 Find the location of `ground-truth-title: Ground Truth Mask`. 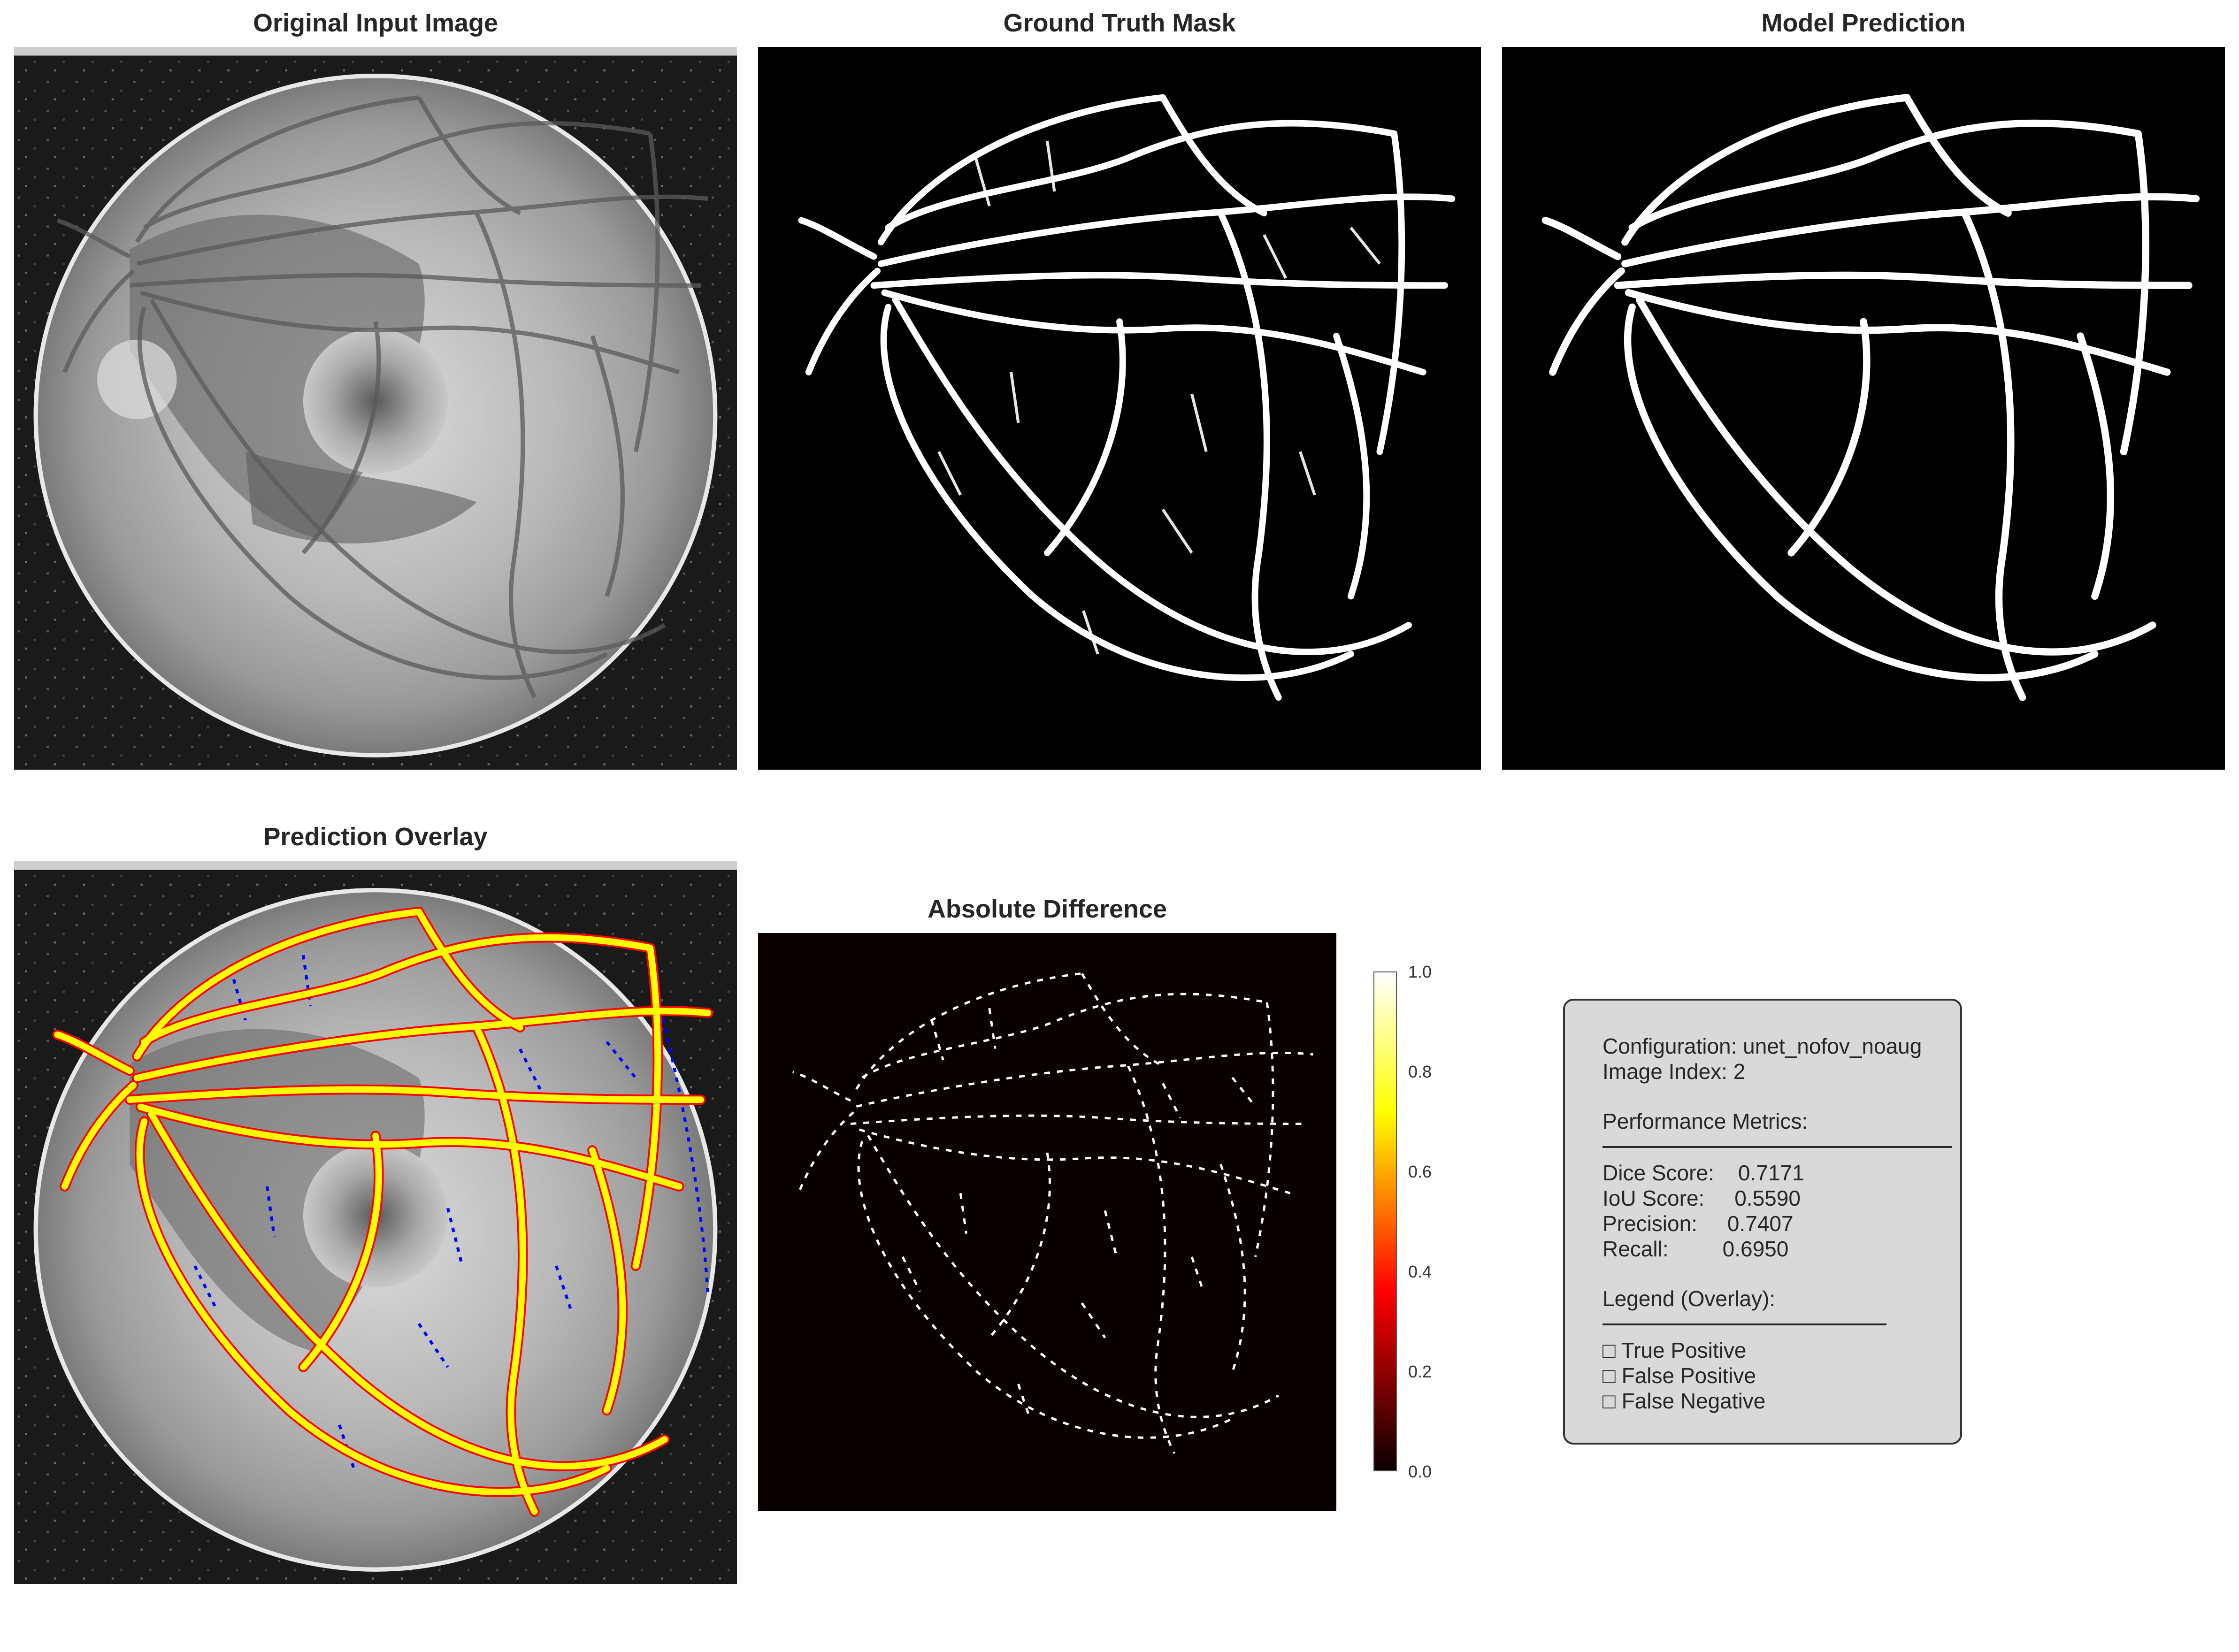

ground-truth-title: Ground Truth Mask is located at coordinates (1119, 23).